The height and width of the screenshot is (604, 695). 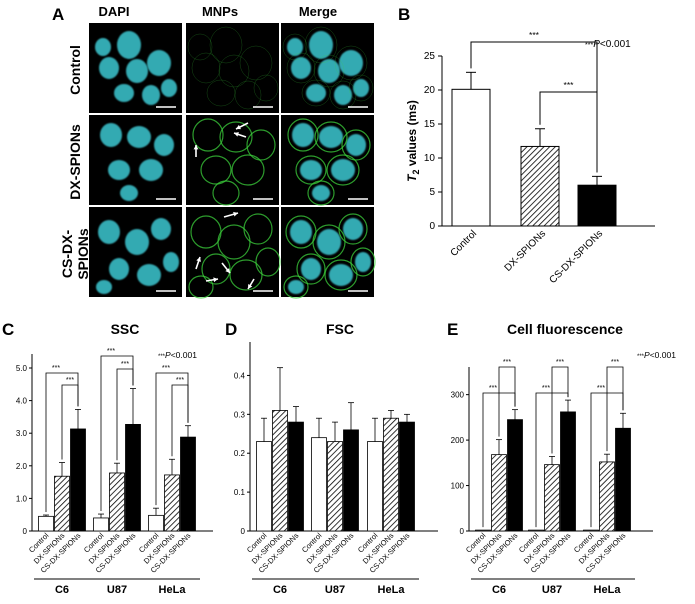 What do you see at coordinates (232, 68) in the screenshot?
I see `micro-background` at bounding box center [232, 68].